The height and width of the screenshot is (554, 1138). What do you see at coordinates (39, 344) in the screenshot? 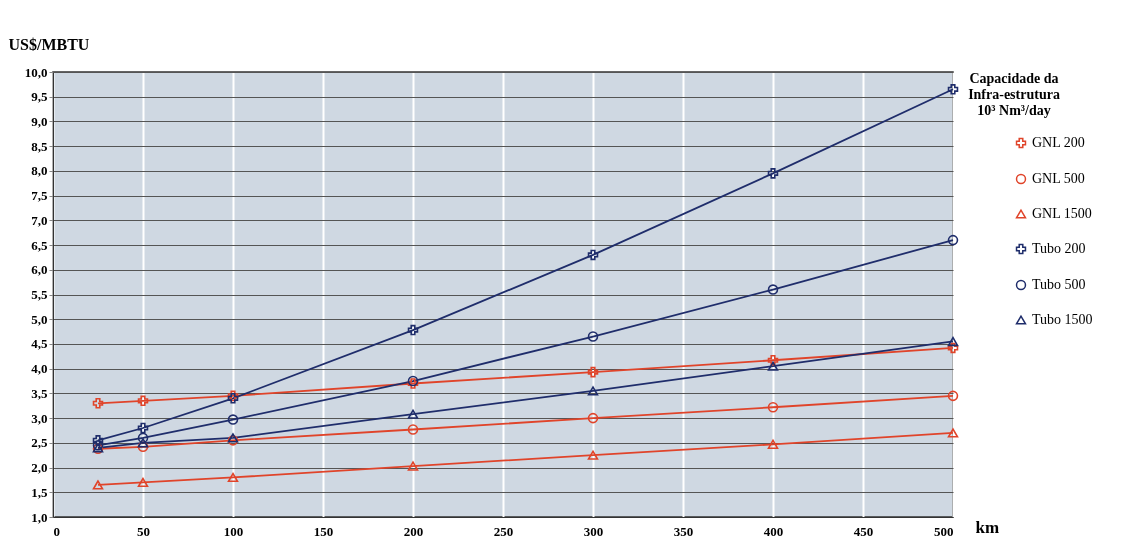
I see `y-tick-label: 4,5` at bounding box center [39, 344].